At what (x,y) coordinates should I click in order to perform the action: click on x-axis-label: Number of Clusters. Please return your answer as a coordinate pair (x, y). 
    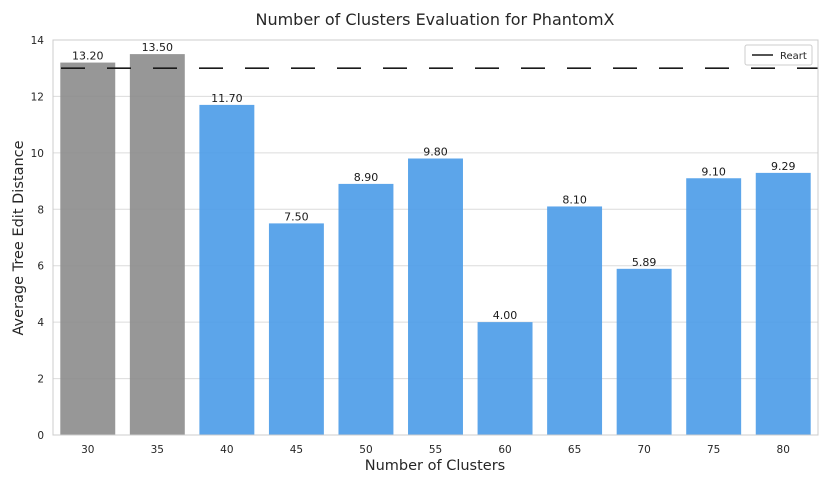
    Looking at the image, I should click on (435, 466).